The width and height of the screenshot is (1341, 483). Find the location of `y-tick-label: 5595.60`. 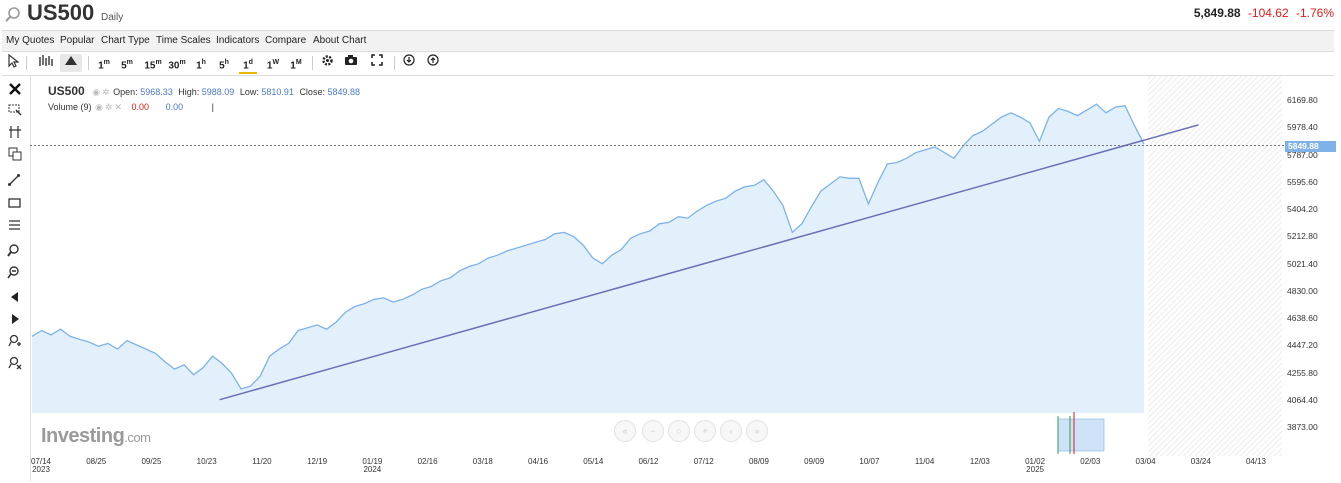

y-tick-label: 5595.60 is located at coordinates (1302, 181).